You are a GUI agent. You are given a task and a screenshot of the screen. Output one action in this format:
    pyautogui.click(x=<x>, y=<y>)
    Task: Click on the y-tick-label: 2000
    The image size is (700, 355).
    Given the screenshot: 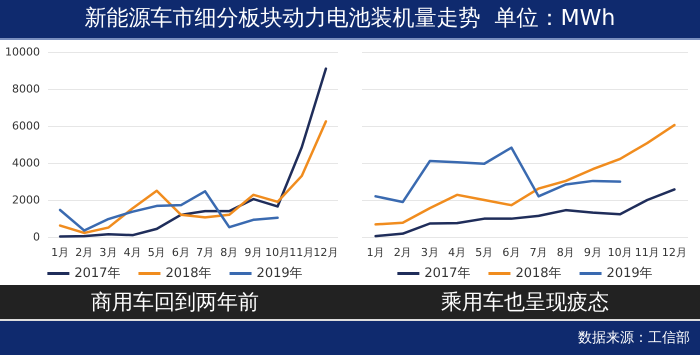 What is the action you would take?
    pyautogui.click(x=26, y=200)
    